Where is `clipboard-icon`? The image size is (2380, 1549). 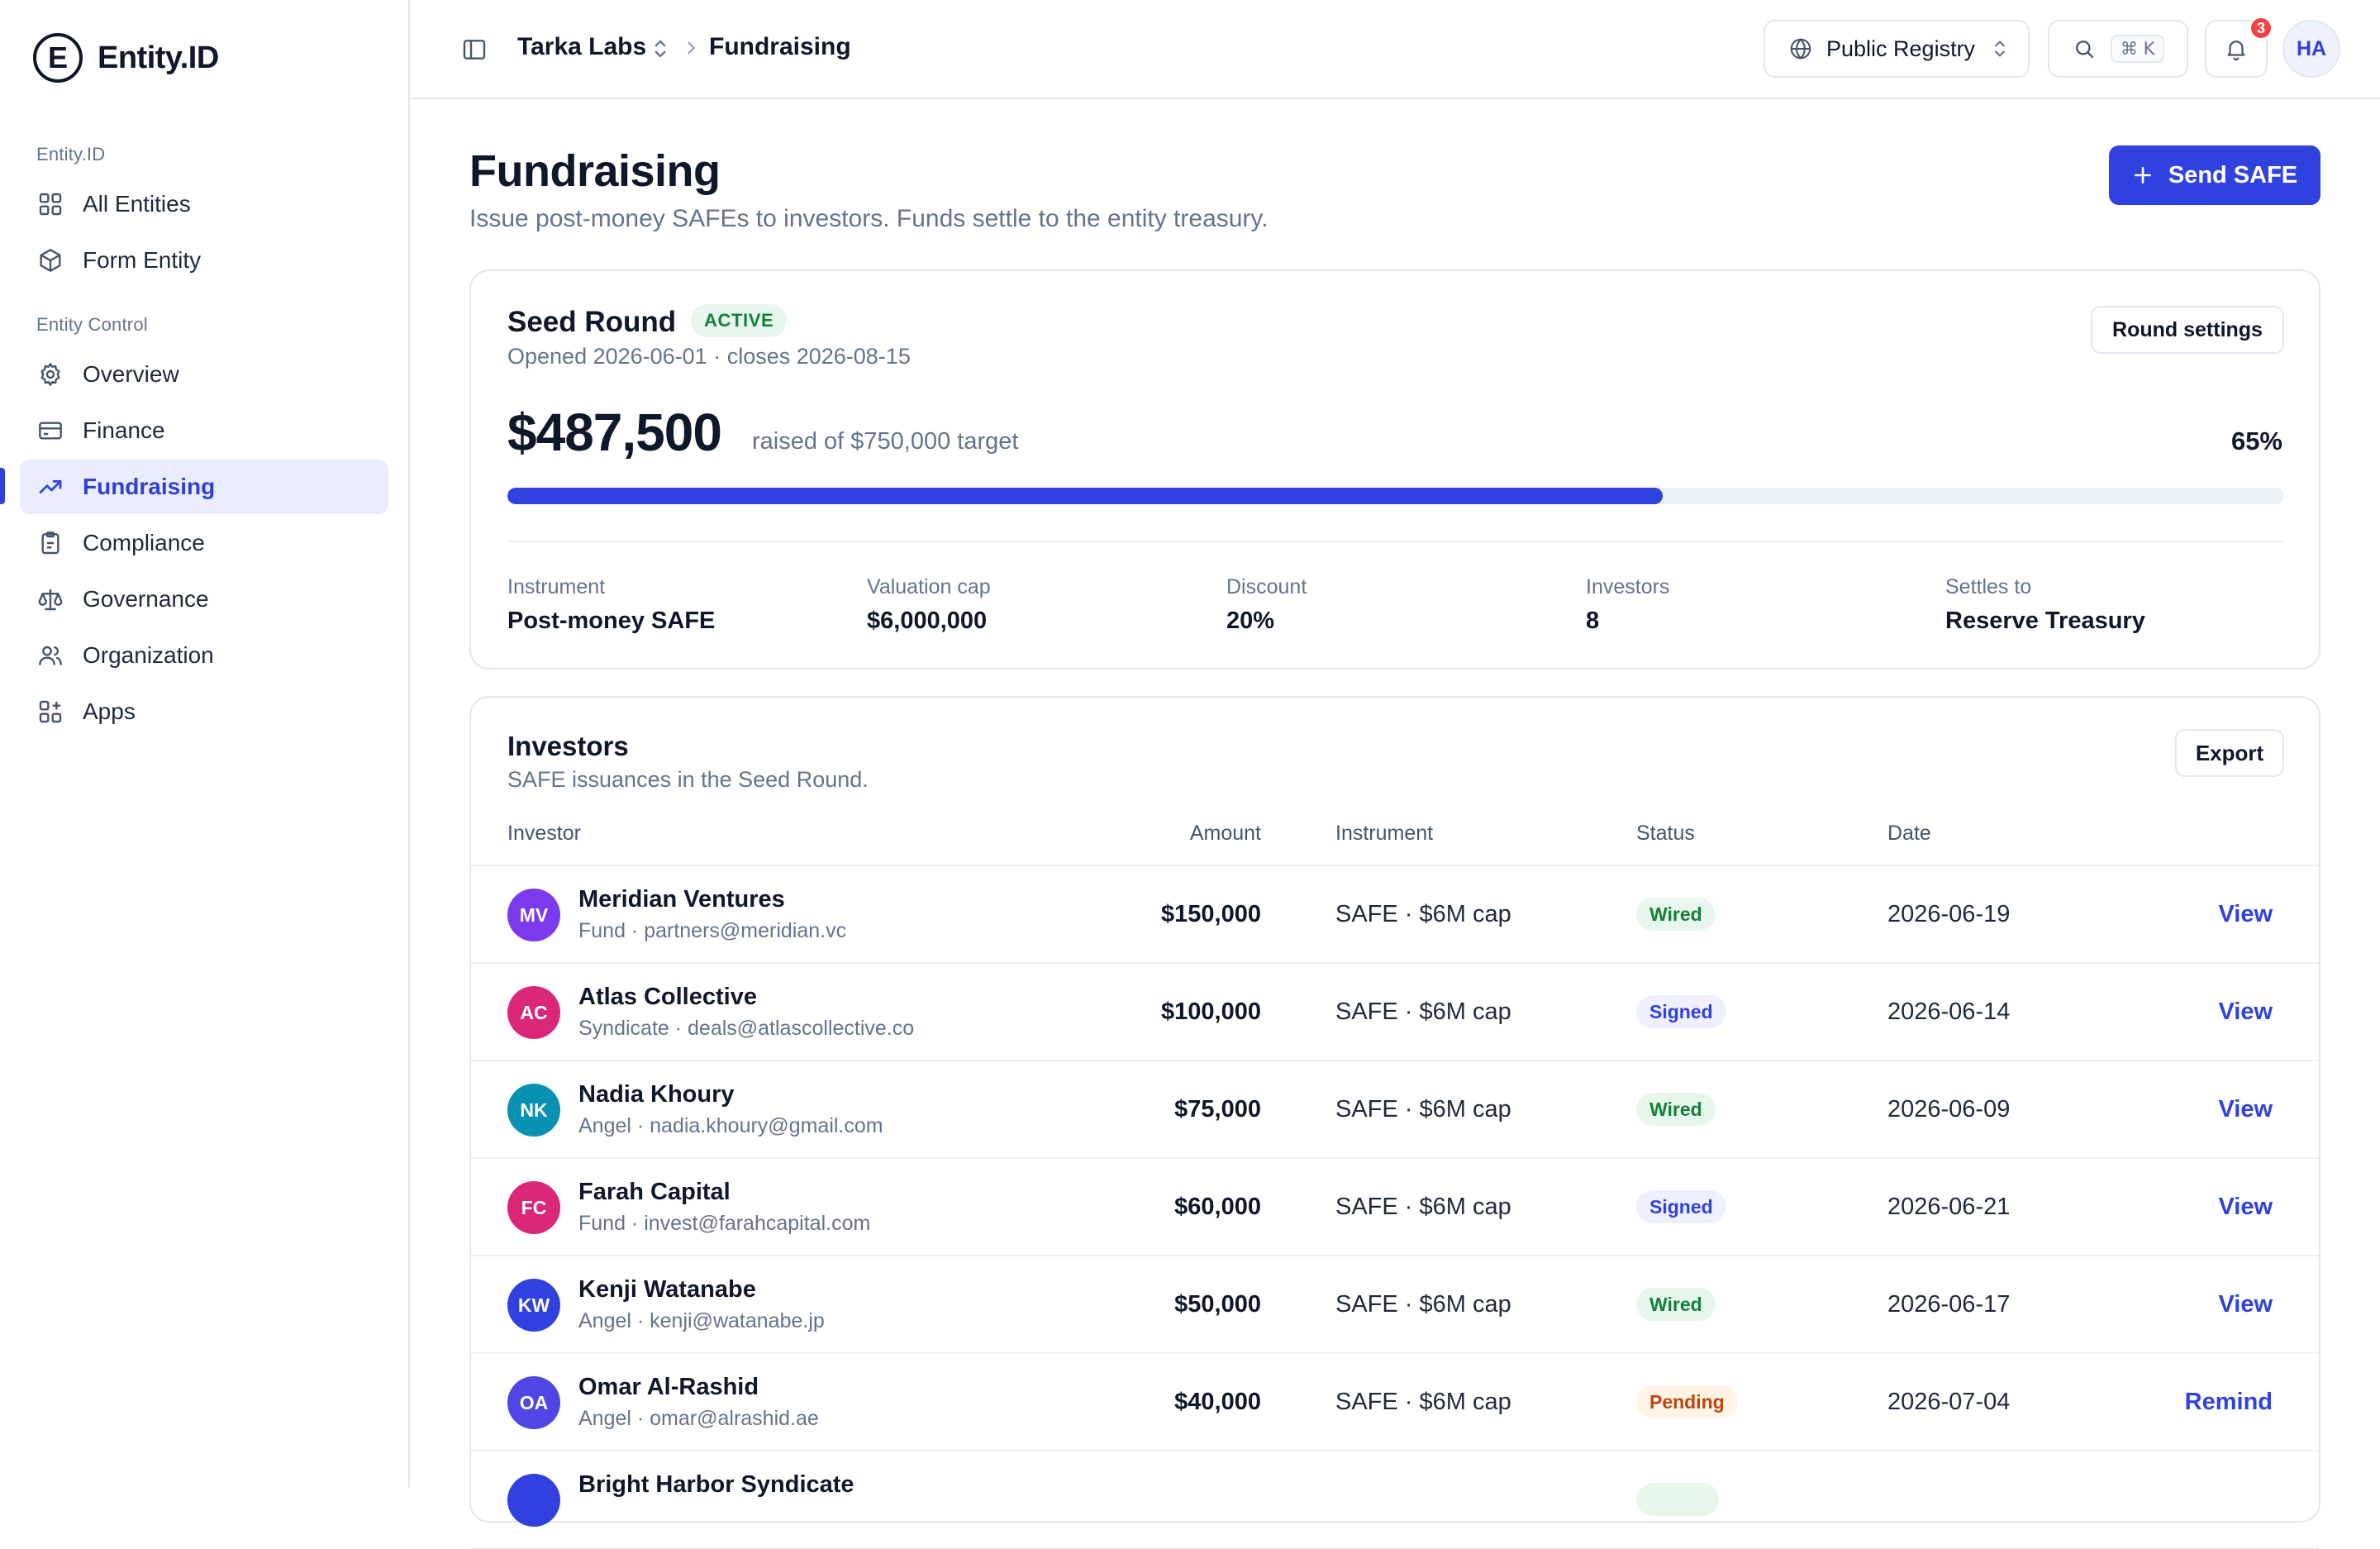
clipboard-icon is located at coordinates (50, 543).